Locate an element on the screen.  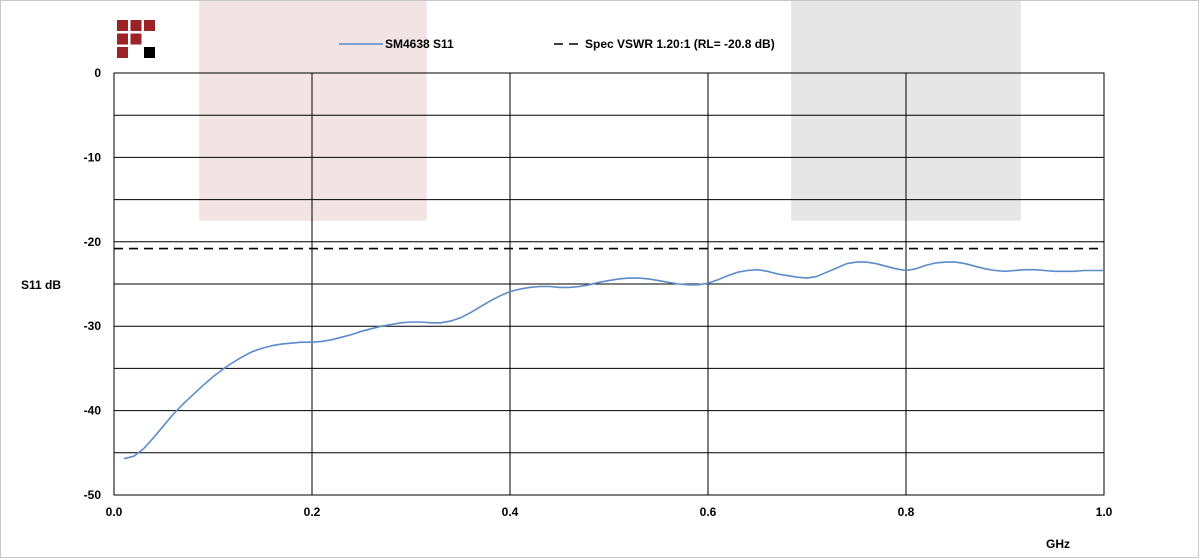
x-tick-label: 0.0 is located at coordinates (114, 512).